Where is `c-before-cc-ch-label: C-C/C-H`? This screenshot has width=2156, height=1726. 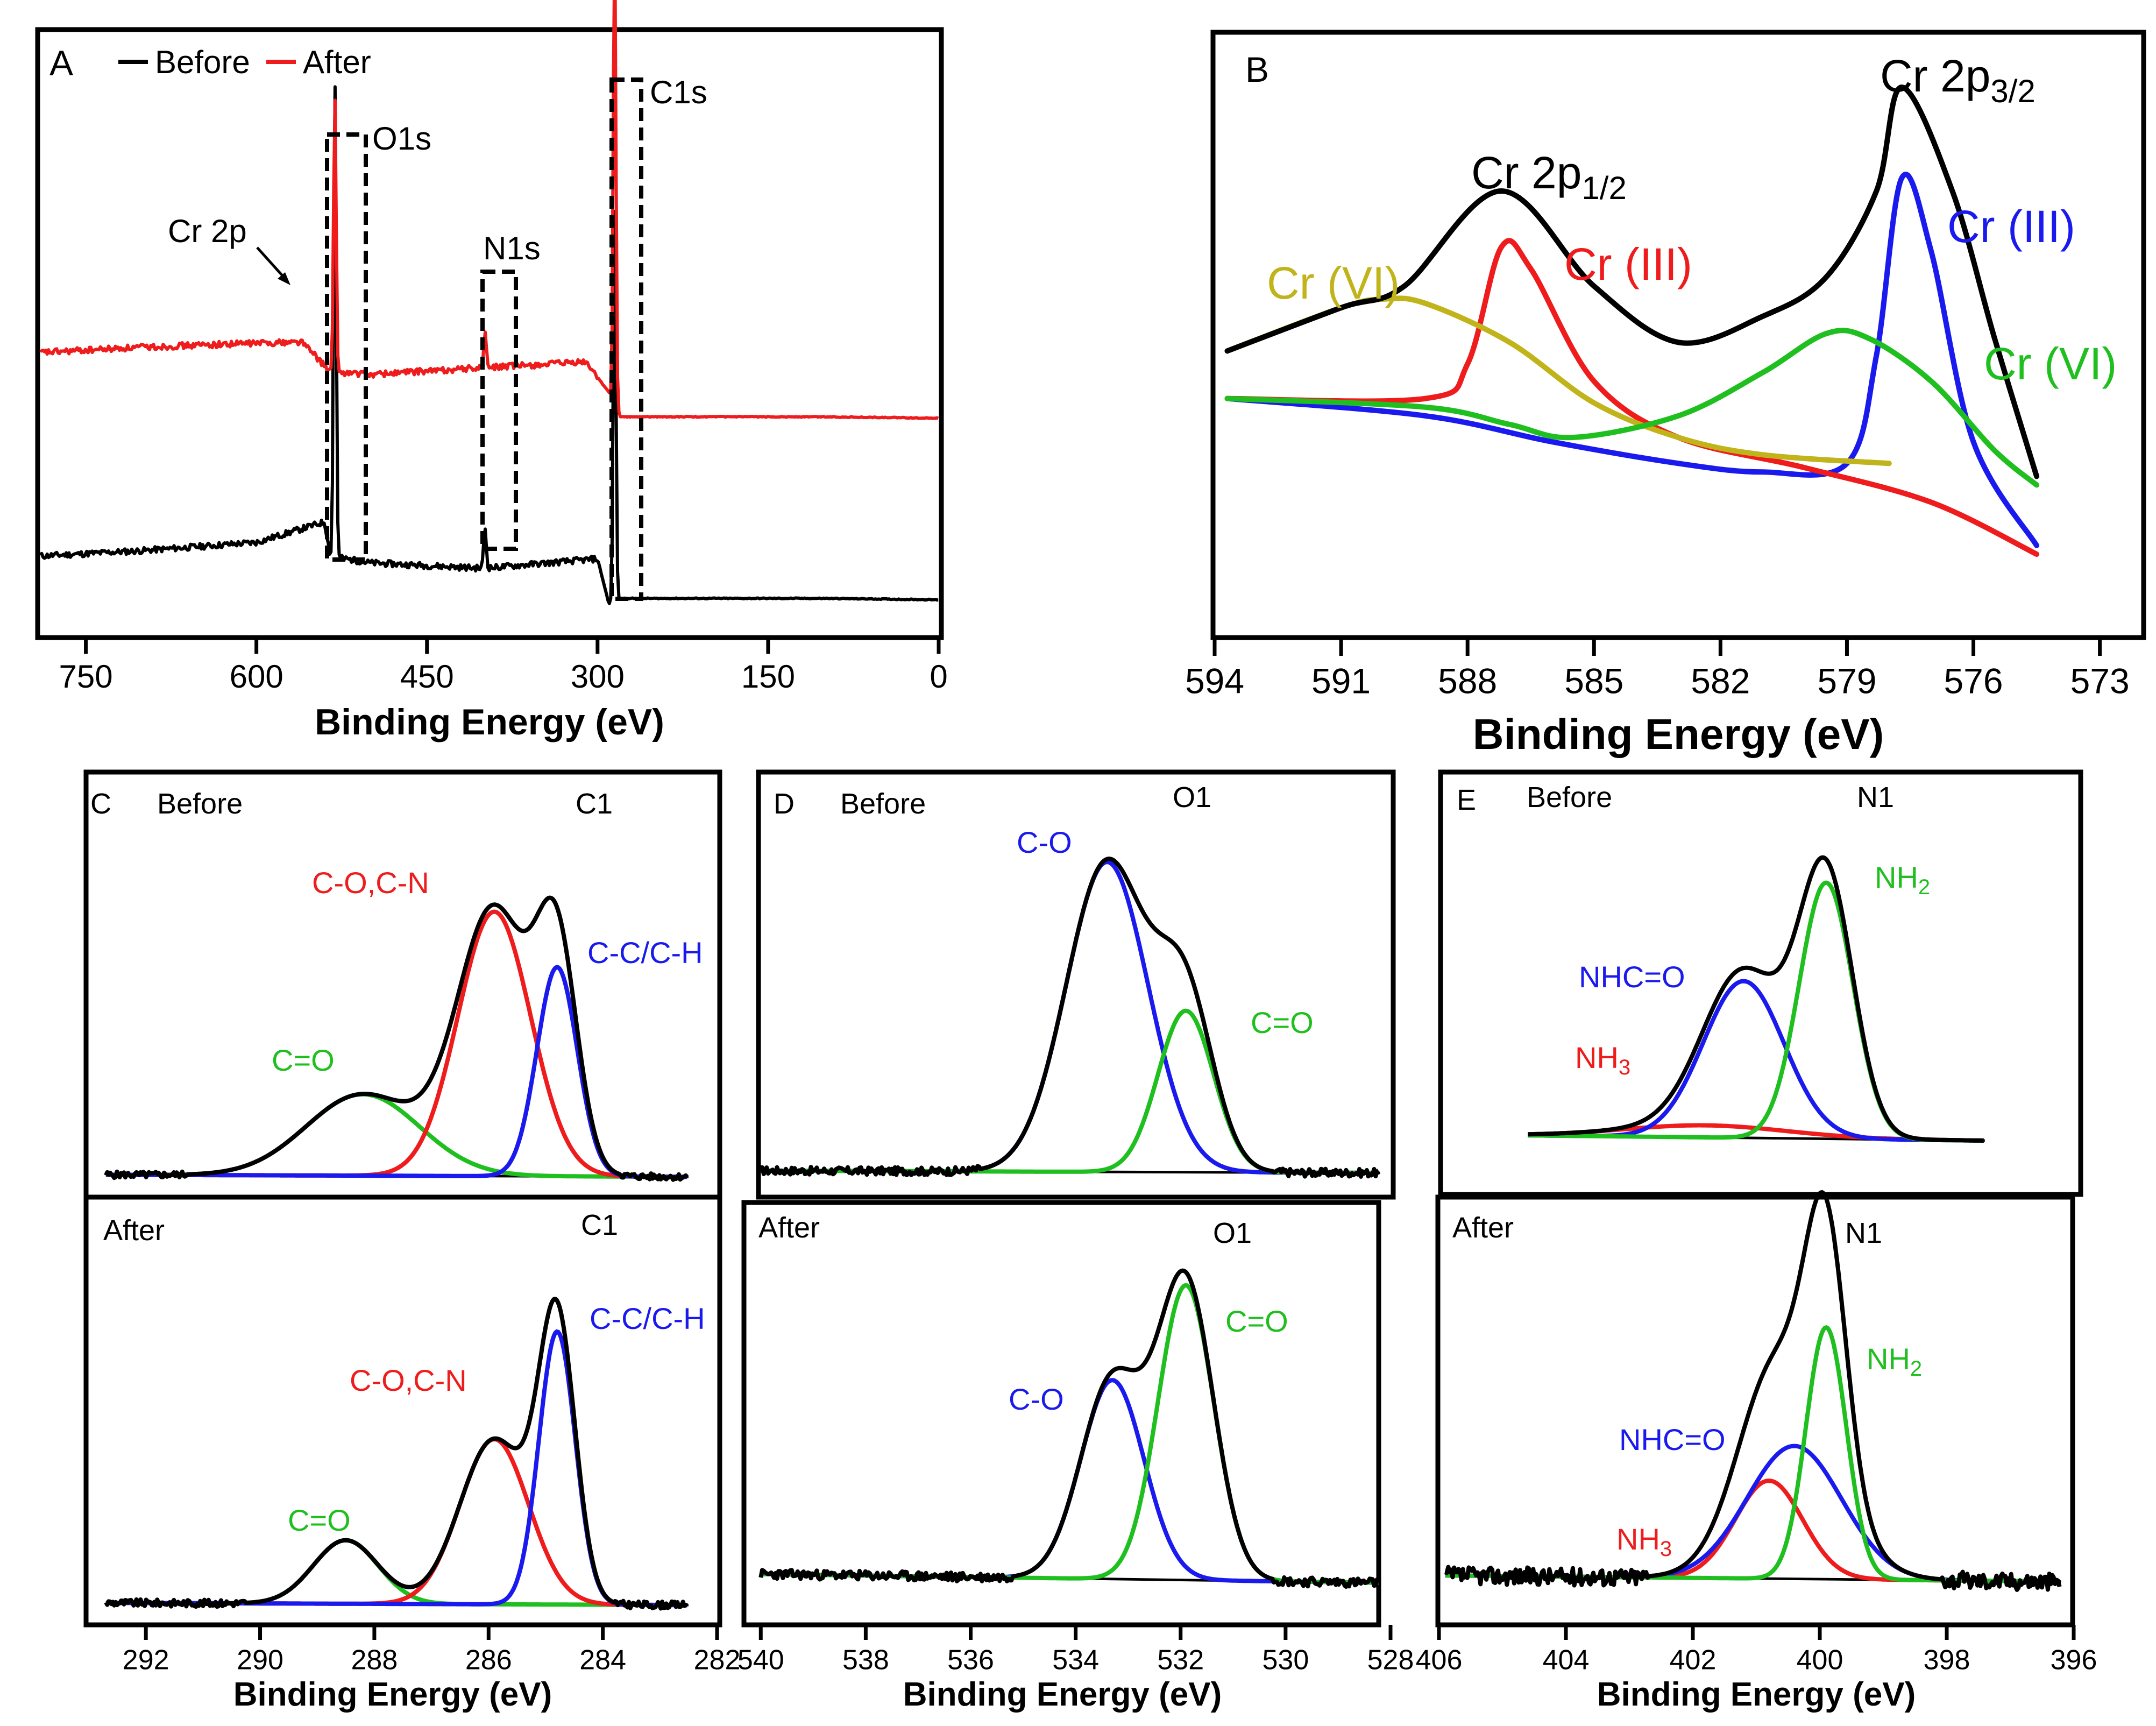 c-before-cc-ch-label: C-C/C-H is located at coordinates (645, 953).